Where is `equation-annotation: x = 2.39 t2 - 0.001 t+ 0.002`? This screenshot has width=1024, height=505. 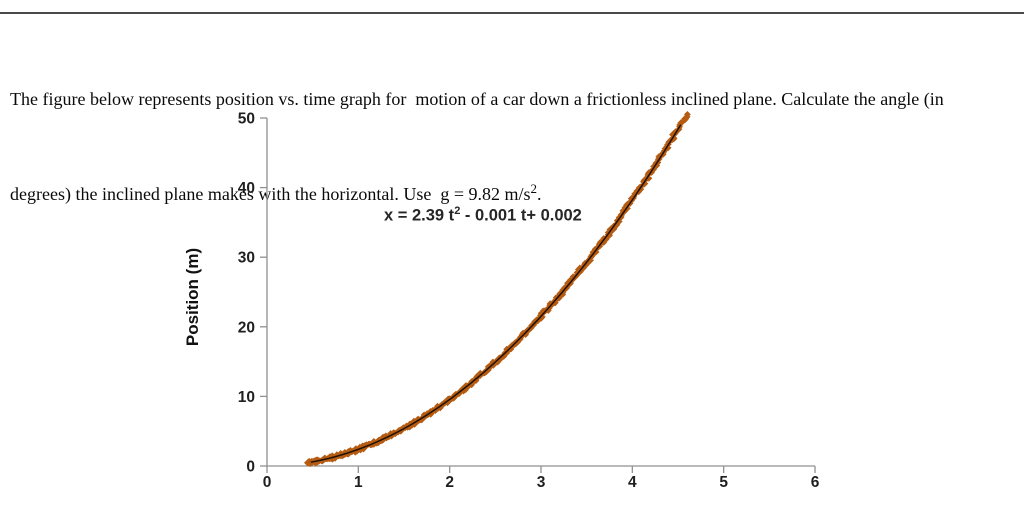 equation-annotation: x = 2.39 t2 - 0.001 t+ 0.002 is located at coordinates (483, 215).